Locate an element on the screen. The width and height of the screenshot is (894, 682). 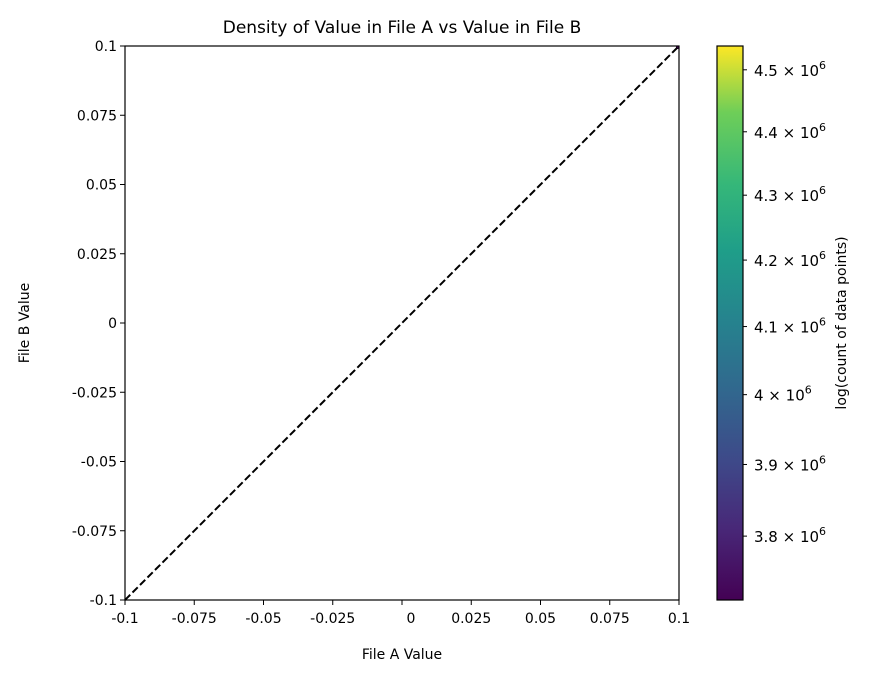
x-tick-label: -0.075 is located at coordinates (194, 619).